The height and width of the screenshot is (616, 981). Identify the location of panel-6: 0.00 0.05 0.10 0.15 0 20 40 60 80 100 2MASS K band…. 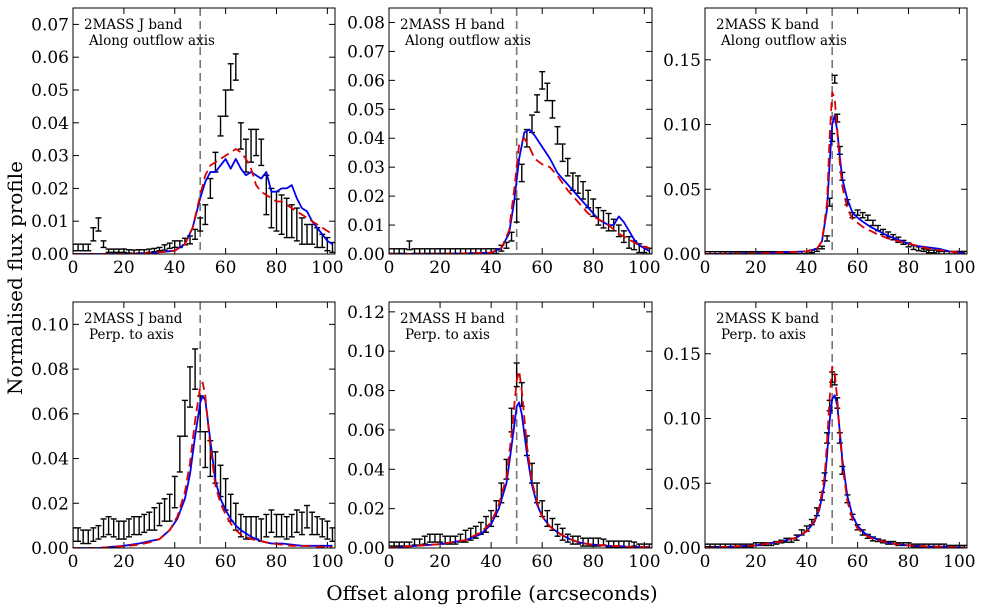
(819, 436).